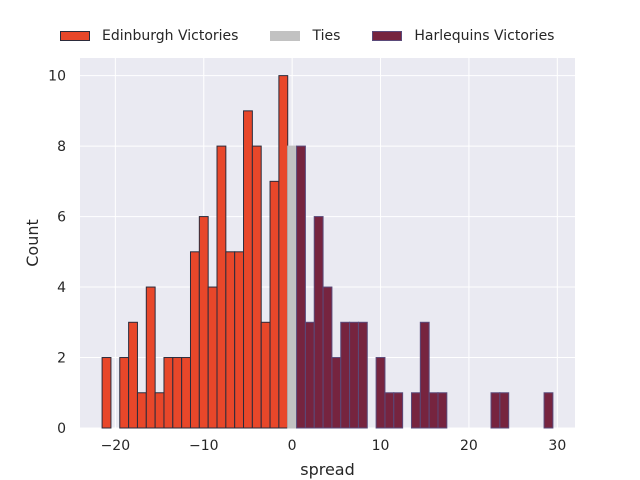 The width and height of the screenshot is (640, 480). Describe the element at coordinates (57, 77) in the screenshot. I see `y-tick-label: 10` at that location.